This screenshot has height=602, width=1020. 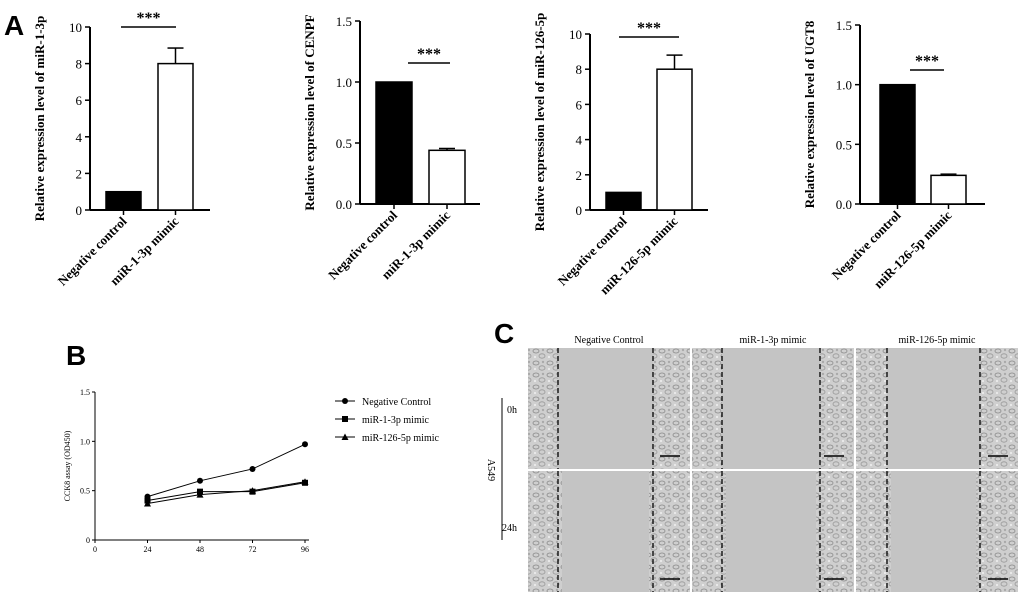 I want to click on cell-line-label: A549, so click(x=490, y=470).